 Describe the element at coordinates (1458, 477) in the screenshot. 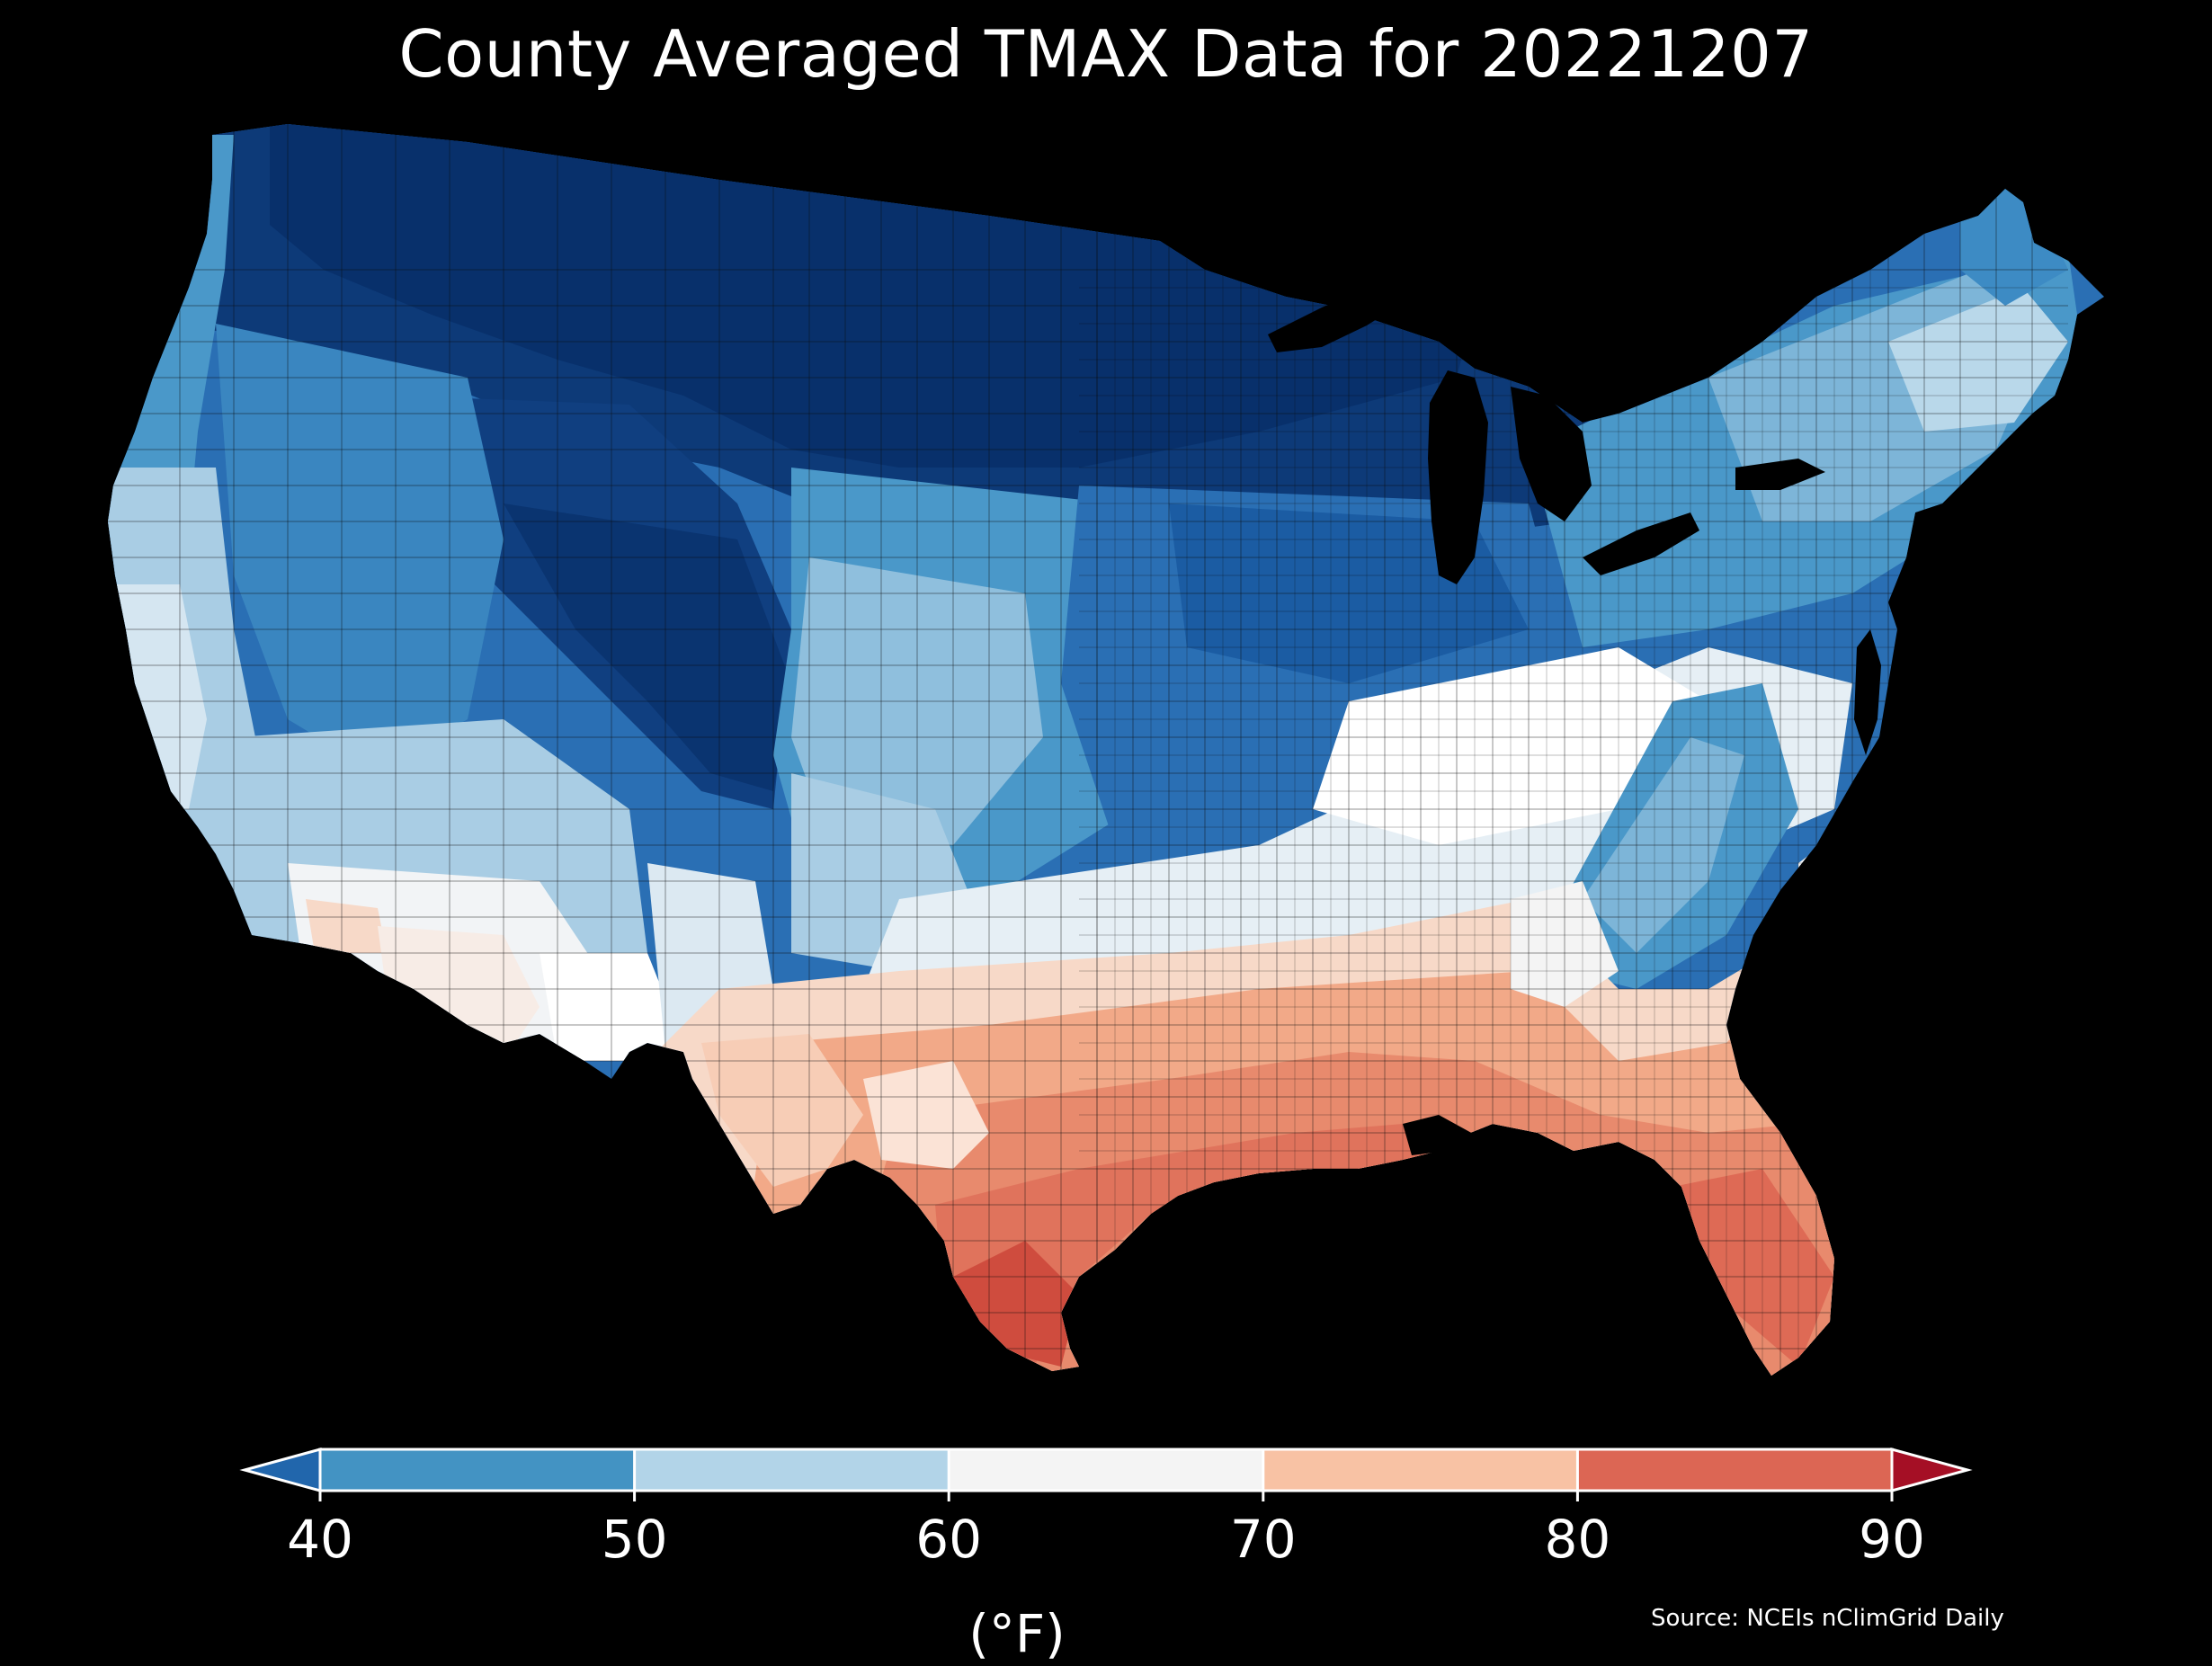

I see `lake-michigan` at that location.